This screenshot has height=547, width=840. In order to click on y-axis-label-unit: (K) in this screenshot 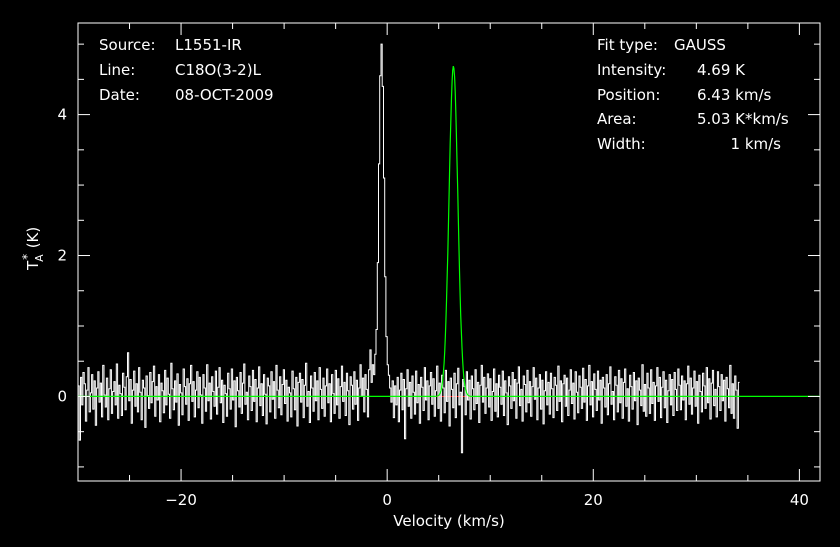, I will do `click(33, 238)`.